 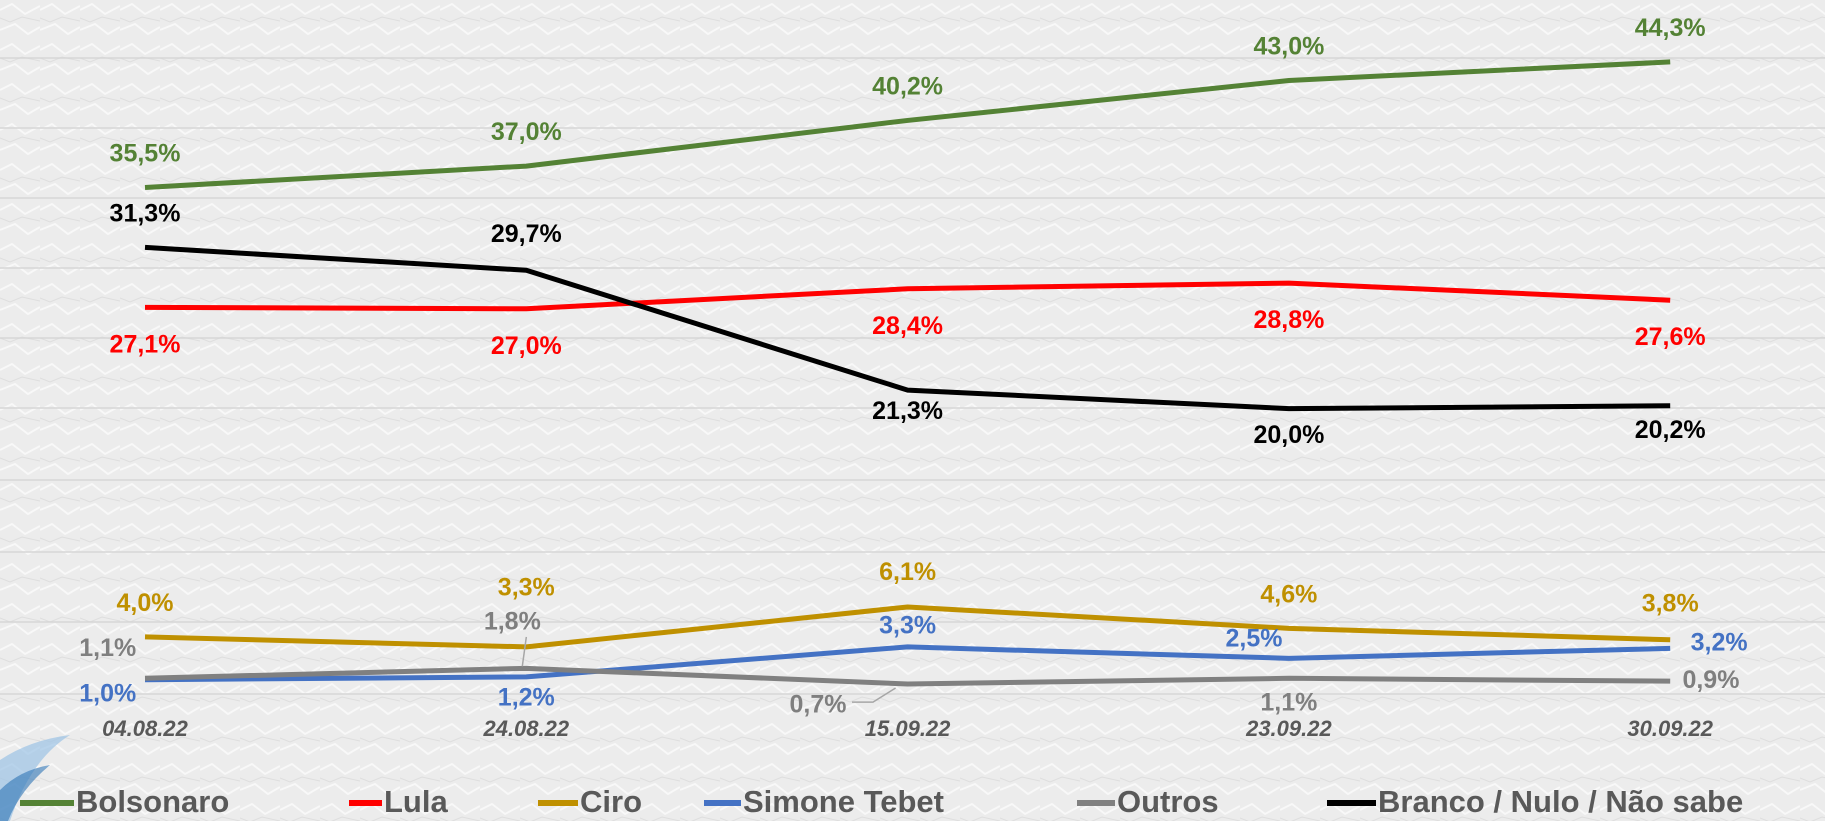 I want to click on value-label: 0,7%, so click(x=817, y=705).